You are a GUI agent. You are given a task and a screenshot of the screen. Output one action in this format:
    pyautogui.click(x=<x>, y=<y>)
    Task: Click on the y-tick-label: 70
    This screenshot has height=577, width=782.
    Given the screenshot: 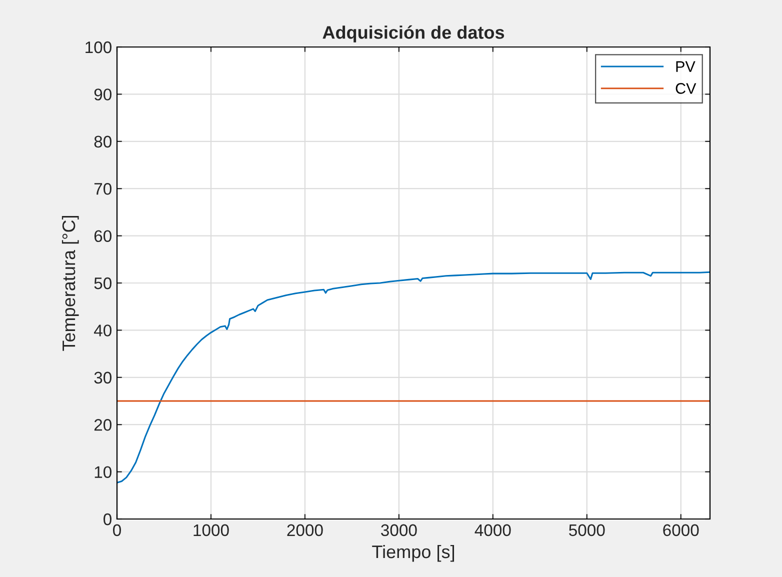 What is the action you would take?
    pyautogui.click(x=103, y=189)
    